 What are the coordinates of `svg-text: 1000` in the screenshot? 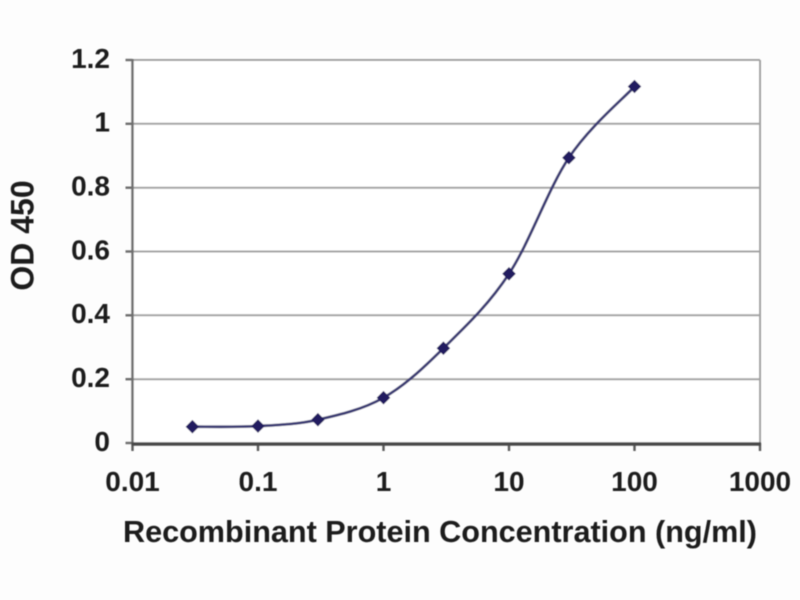 It's located at (760, 481).